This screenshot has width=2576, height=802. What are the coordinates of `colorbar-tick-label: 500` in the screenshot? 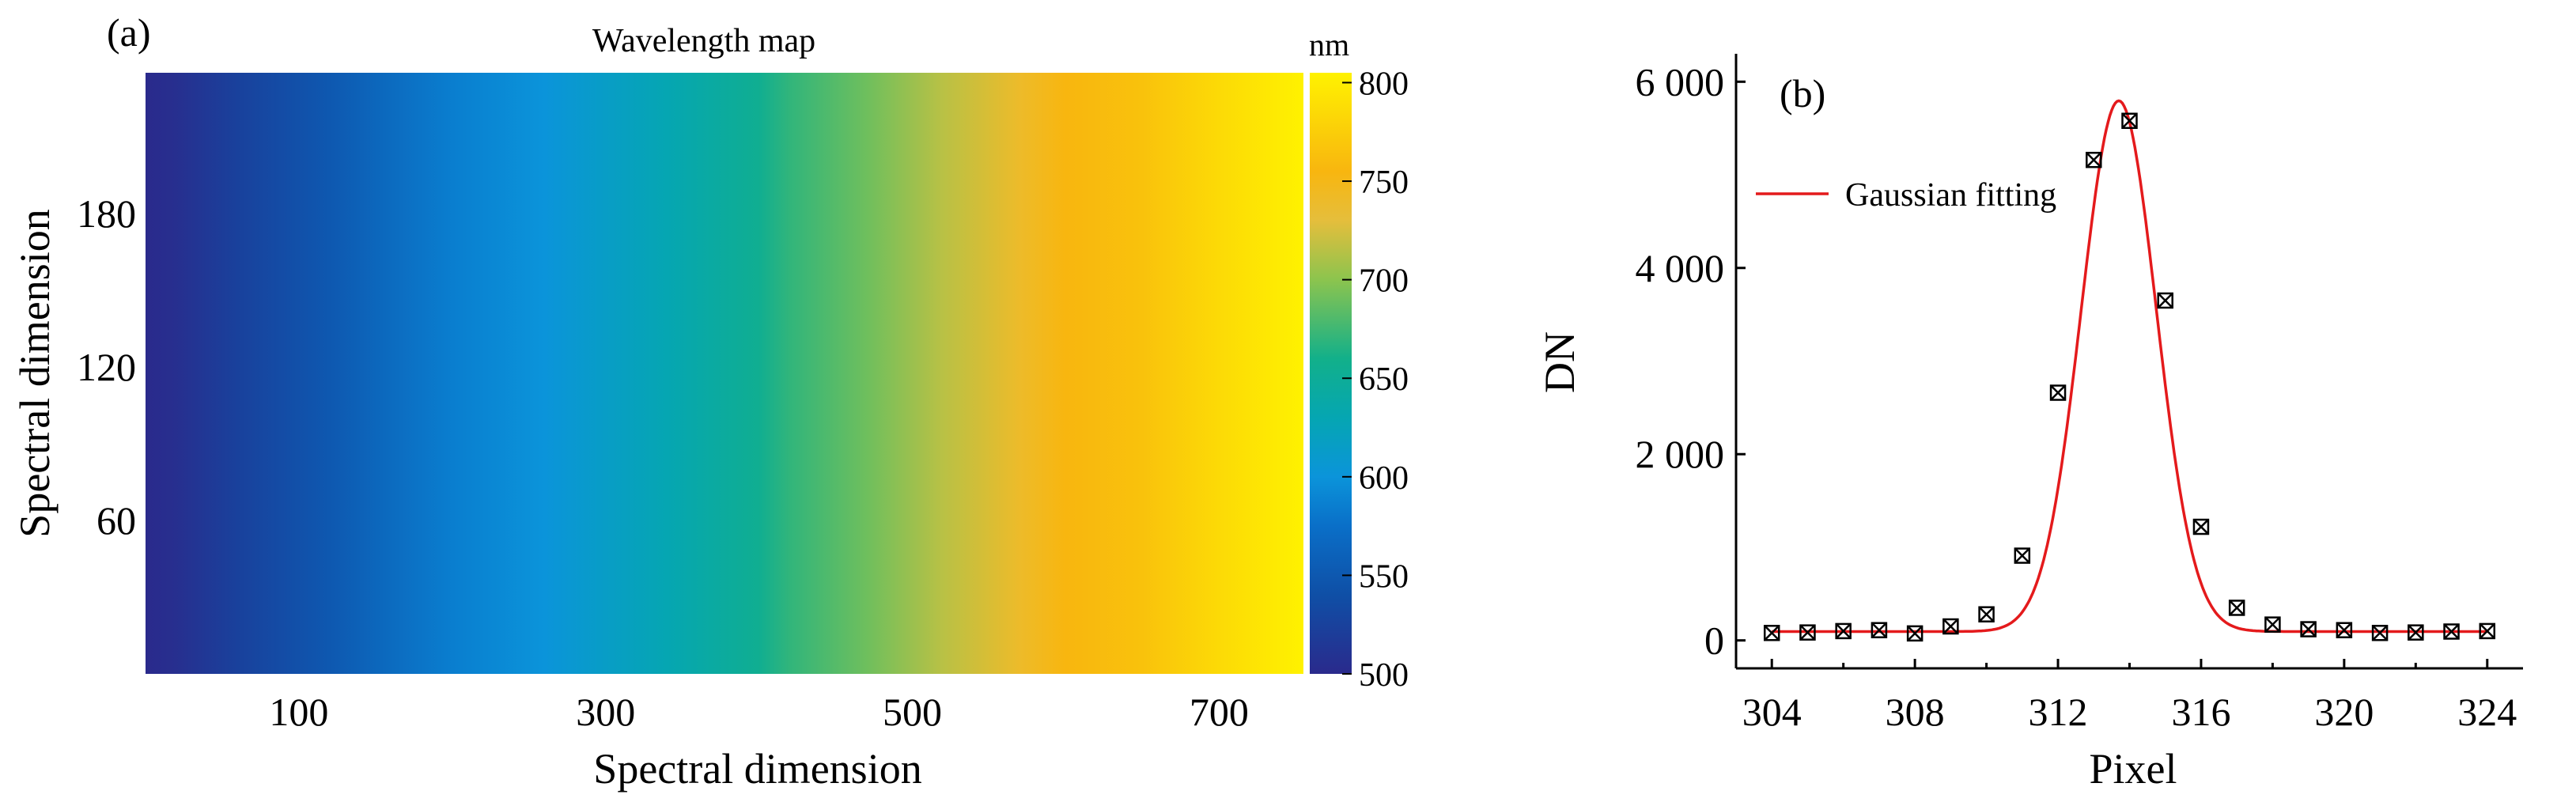 It's located at (1384, 675).